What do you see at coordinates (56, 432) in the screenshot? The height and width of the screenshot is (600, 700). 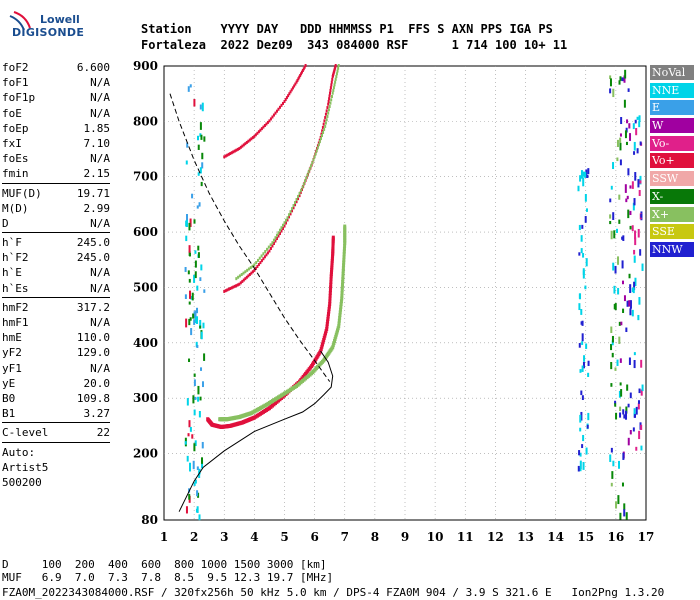 I see `param-row: C-level 22` at bounding box center [56, 432].